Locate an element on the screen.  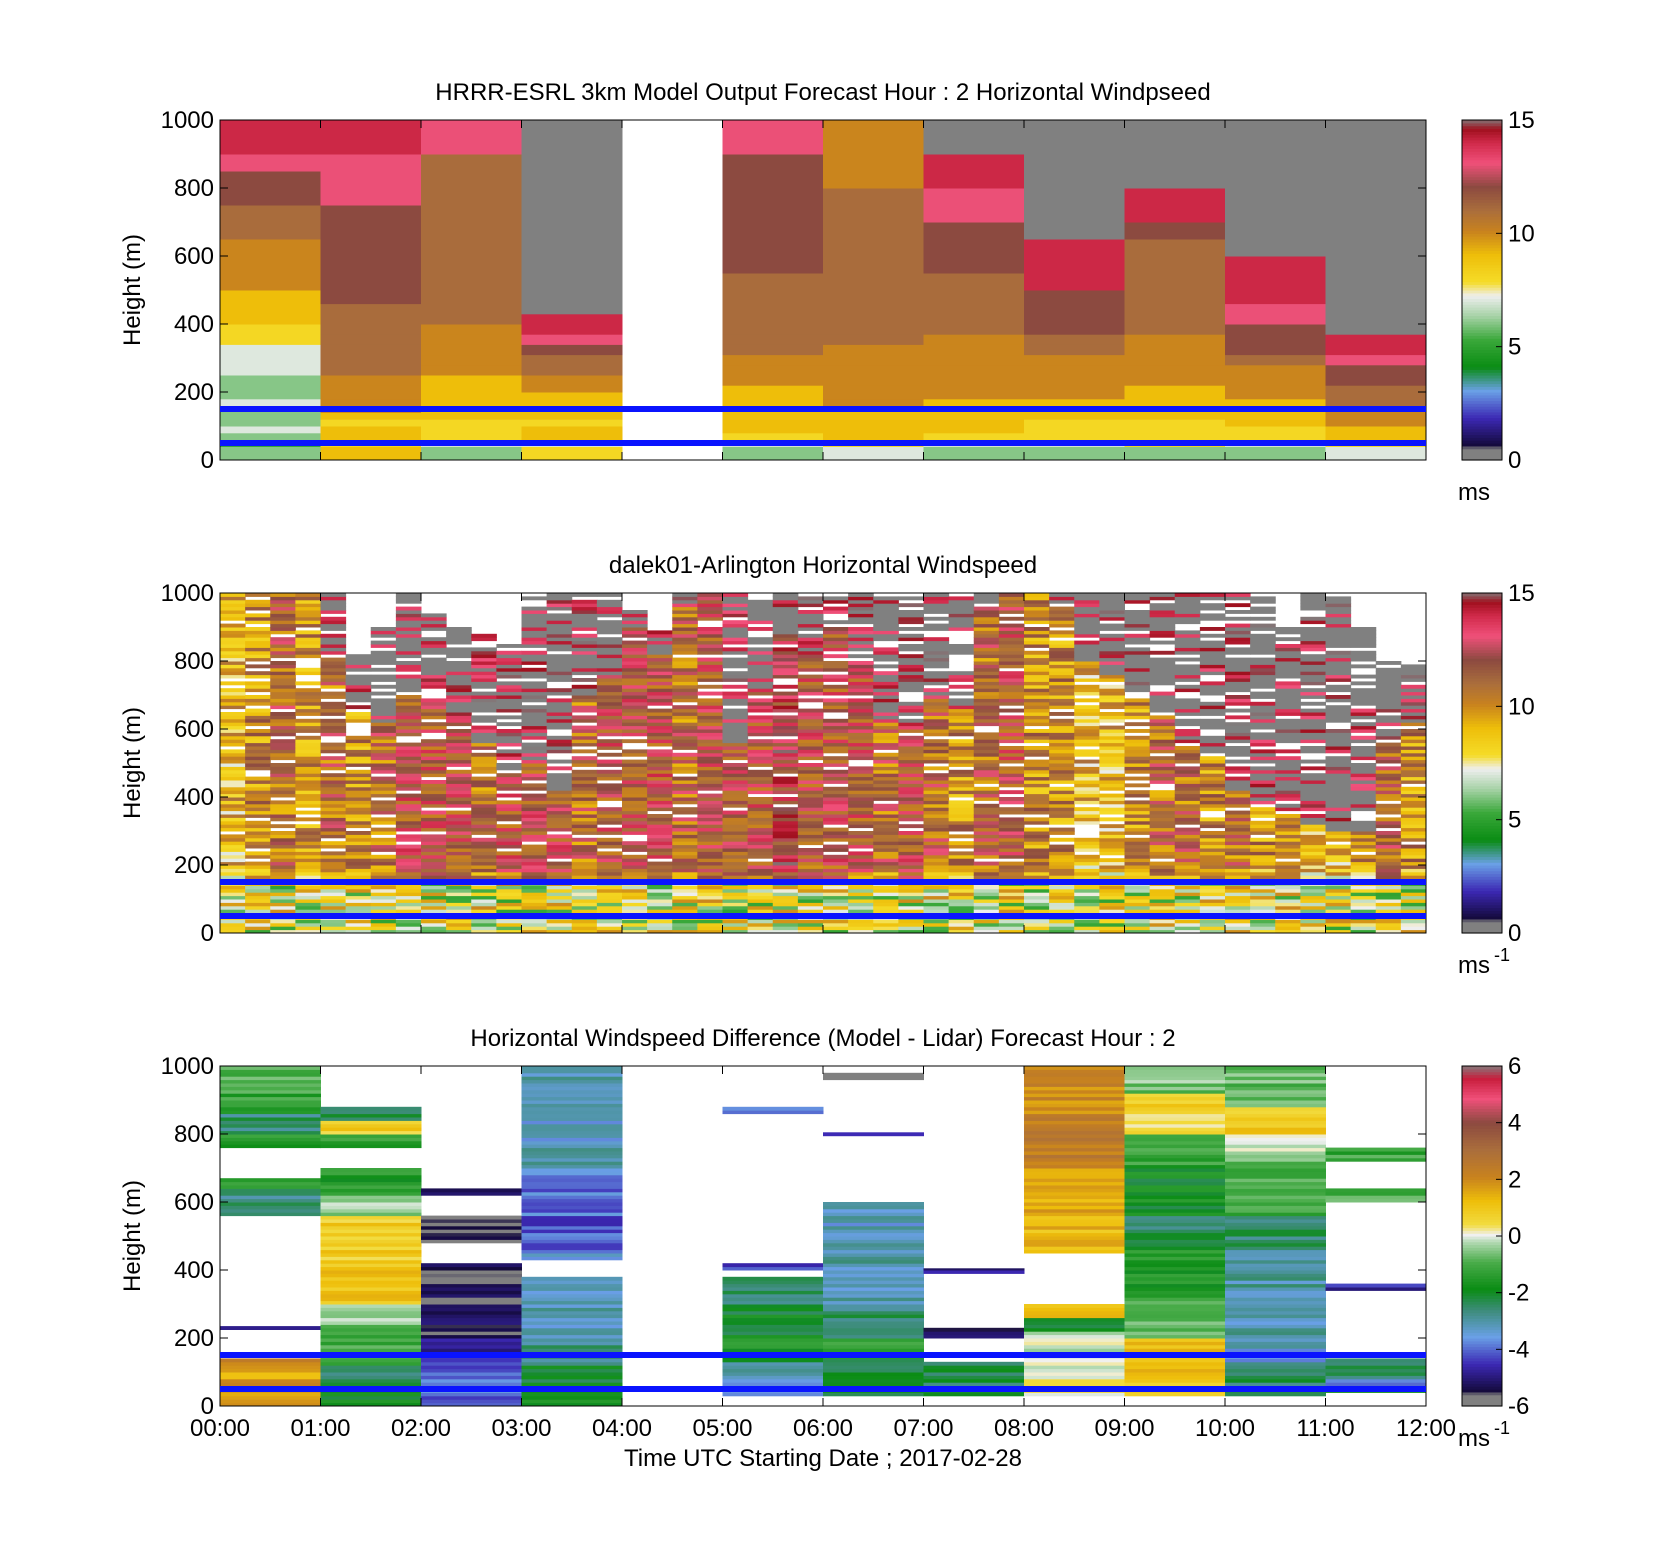
y-tick-label: 400 is located at coordinates (194, 797).